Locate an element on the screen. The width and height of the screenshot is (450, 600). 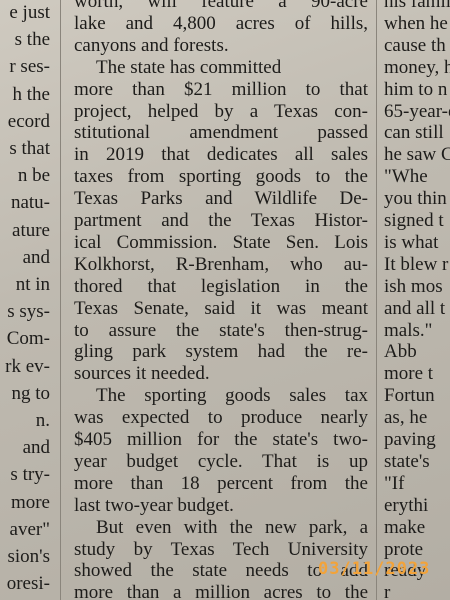
text-line: last two-year budget. is located at coordinates (154, 505).